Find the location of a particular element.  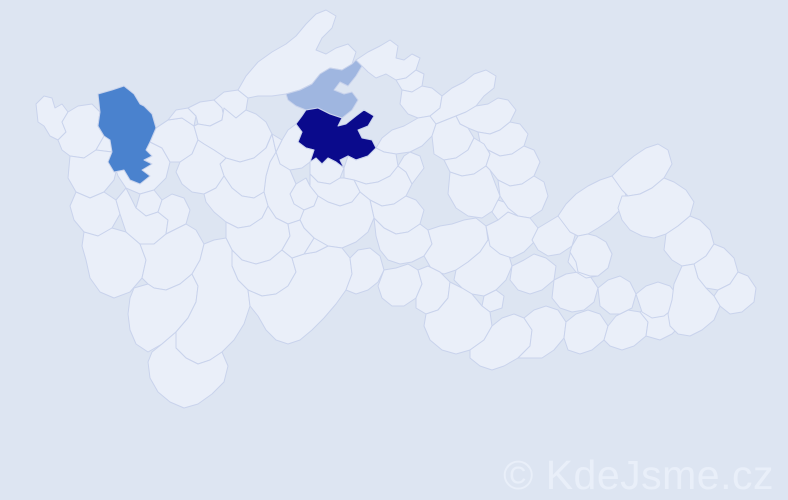

district-cesky-krumlov is located at coordinates (188, 370).